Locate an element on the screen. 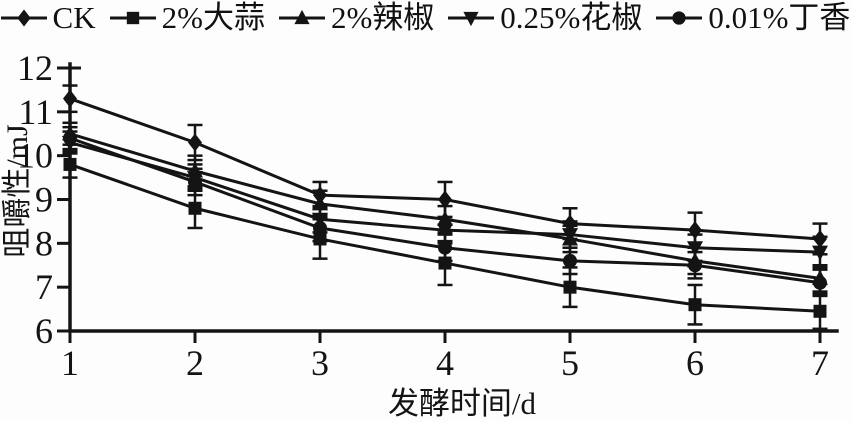  x-tick-label: 3 is located at coordinates (320, 363).